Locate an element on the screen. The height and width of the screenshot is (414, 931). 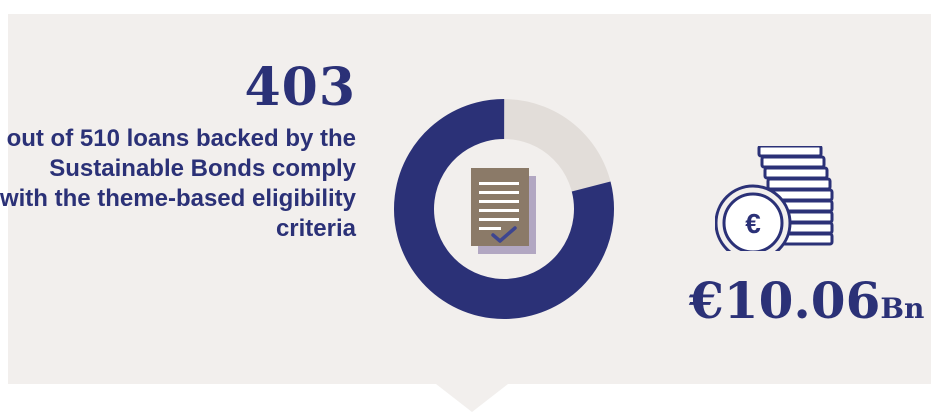
amount-unit: Bn is located at coordinates (902, 308).